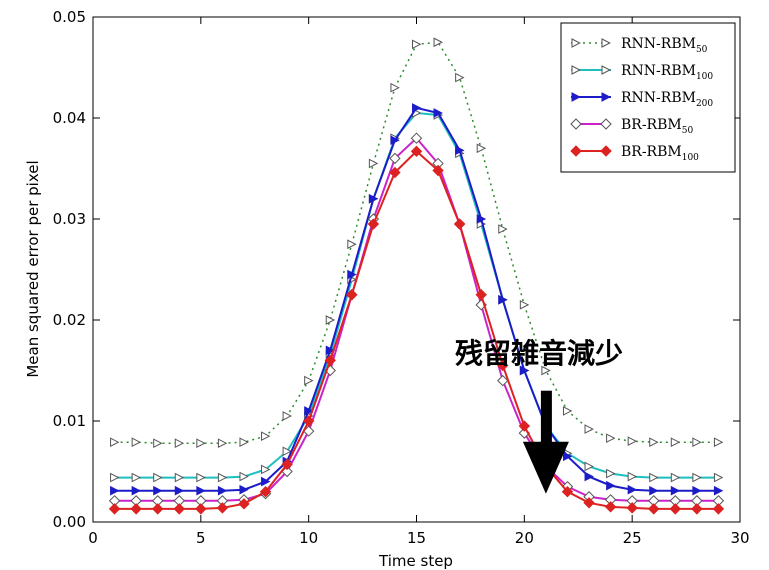 The image size is (769, 570). I want to click on legend-item: BR-RBM100, so click(634, 153).